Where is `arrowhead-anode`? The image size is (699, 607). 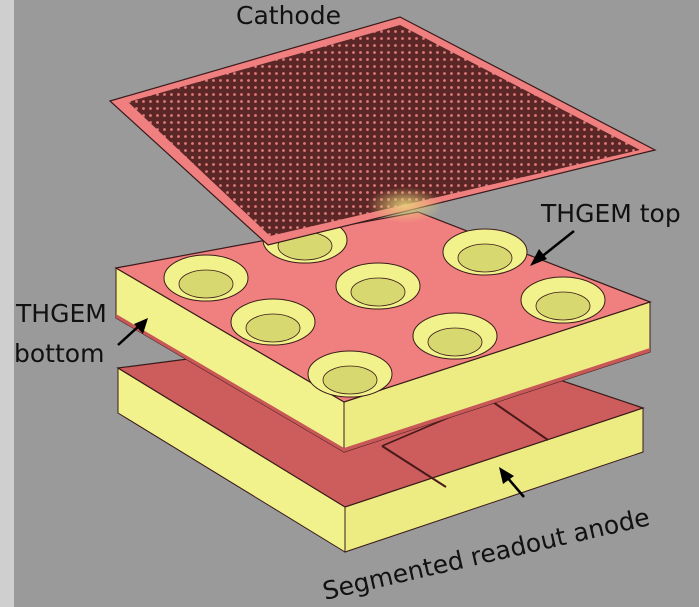
arrowhead-anode is located at coordinates (506, 475).